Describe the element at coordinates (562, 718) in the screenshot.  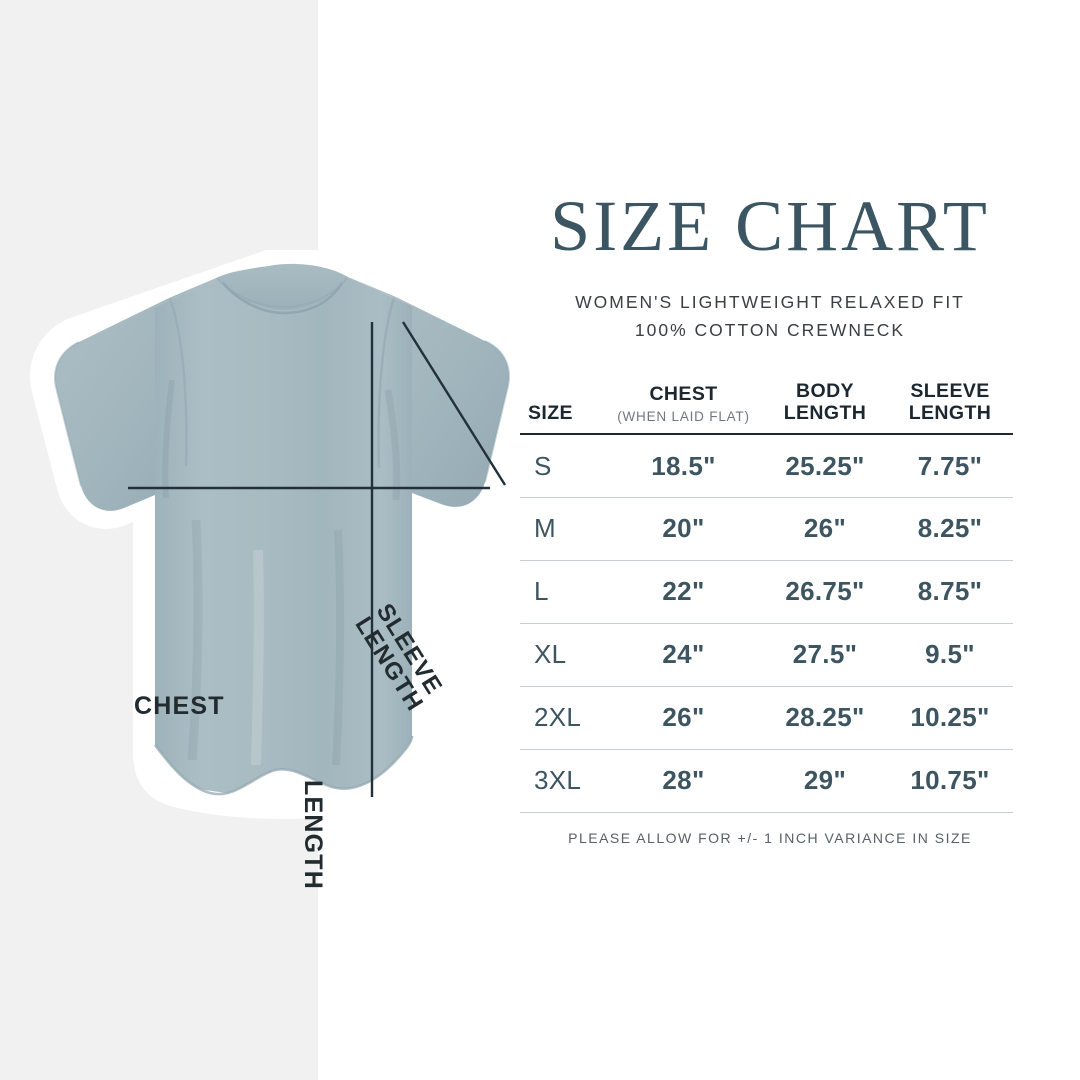
I see `cell-size: 2XL` at that location.